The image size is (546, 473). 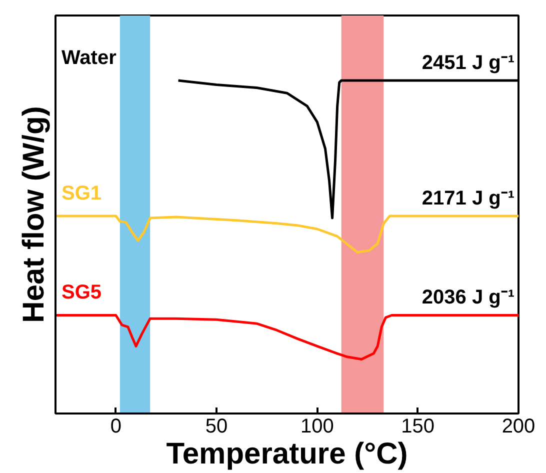 I want to click on x-tick-label: 150, so click(x=418, y=427).